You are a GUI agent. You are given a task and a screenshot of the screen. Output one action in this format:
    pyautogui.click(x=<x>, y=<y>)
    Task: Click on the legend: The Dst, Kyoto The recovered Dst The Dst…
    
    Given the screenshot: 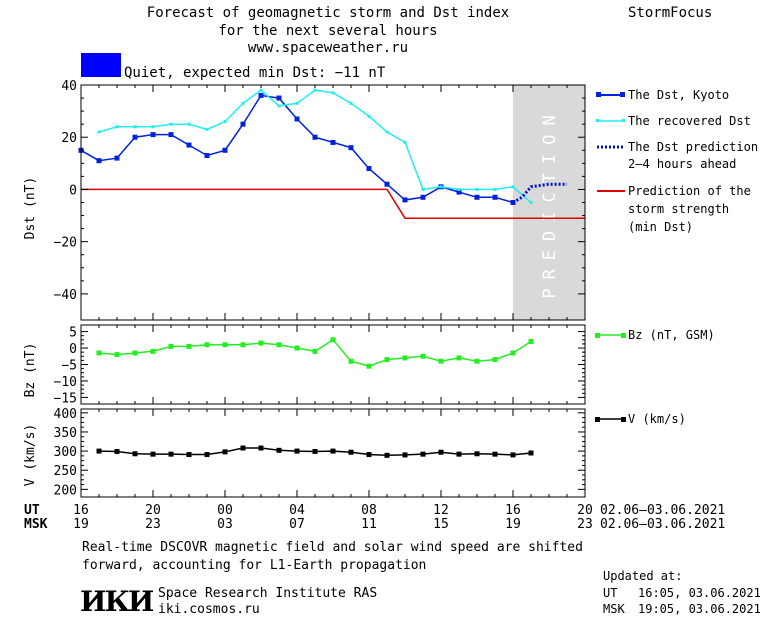 What is the action you would take?
    pyautogui.click(x=676, y=257)
    